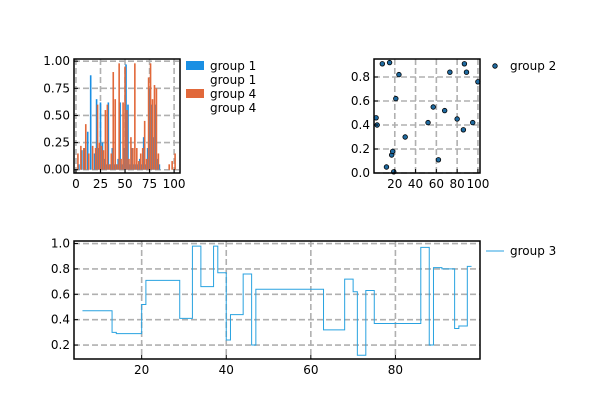  Describe the element at coordinates (60, 244) in the screenshot. I see `y-tick-label: 1.0` at that location.